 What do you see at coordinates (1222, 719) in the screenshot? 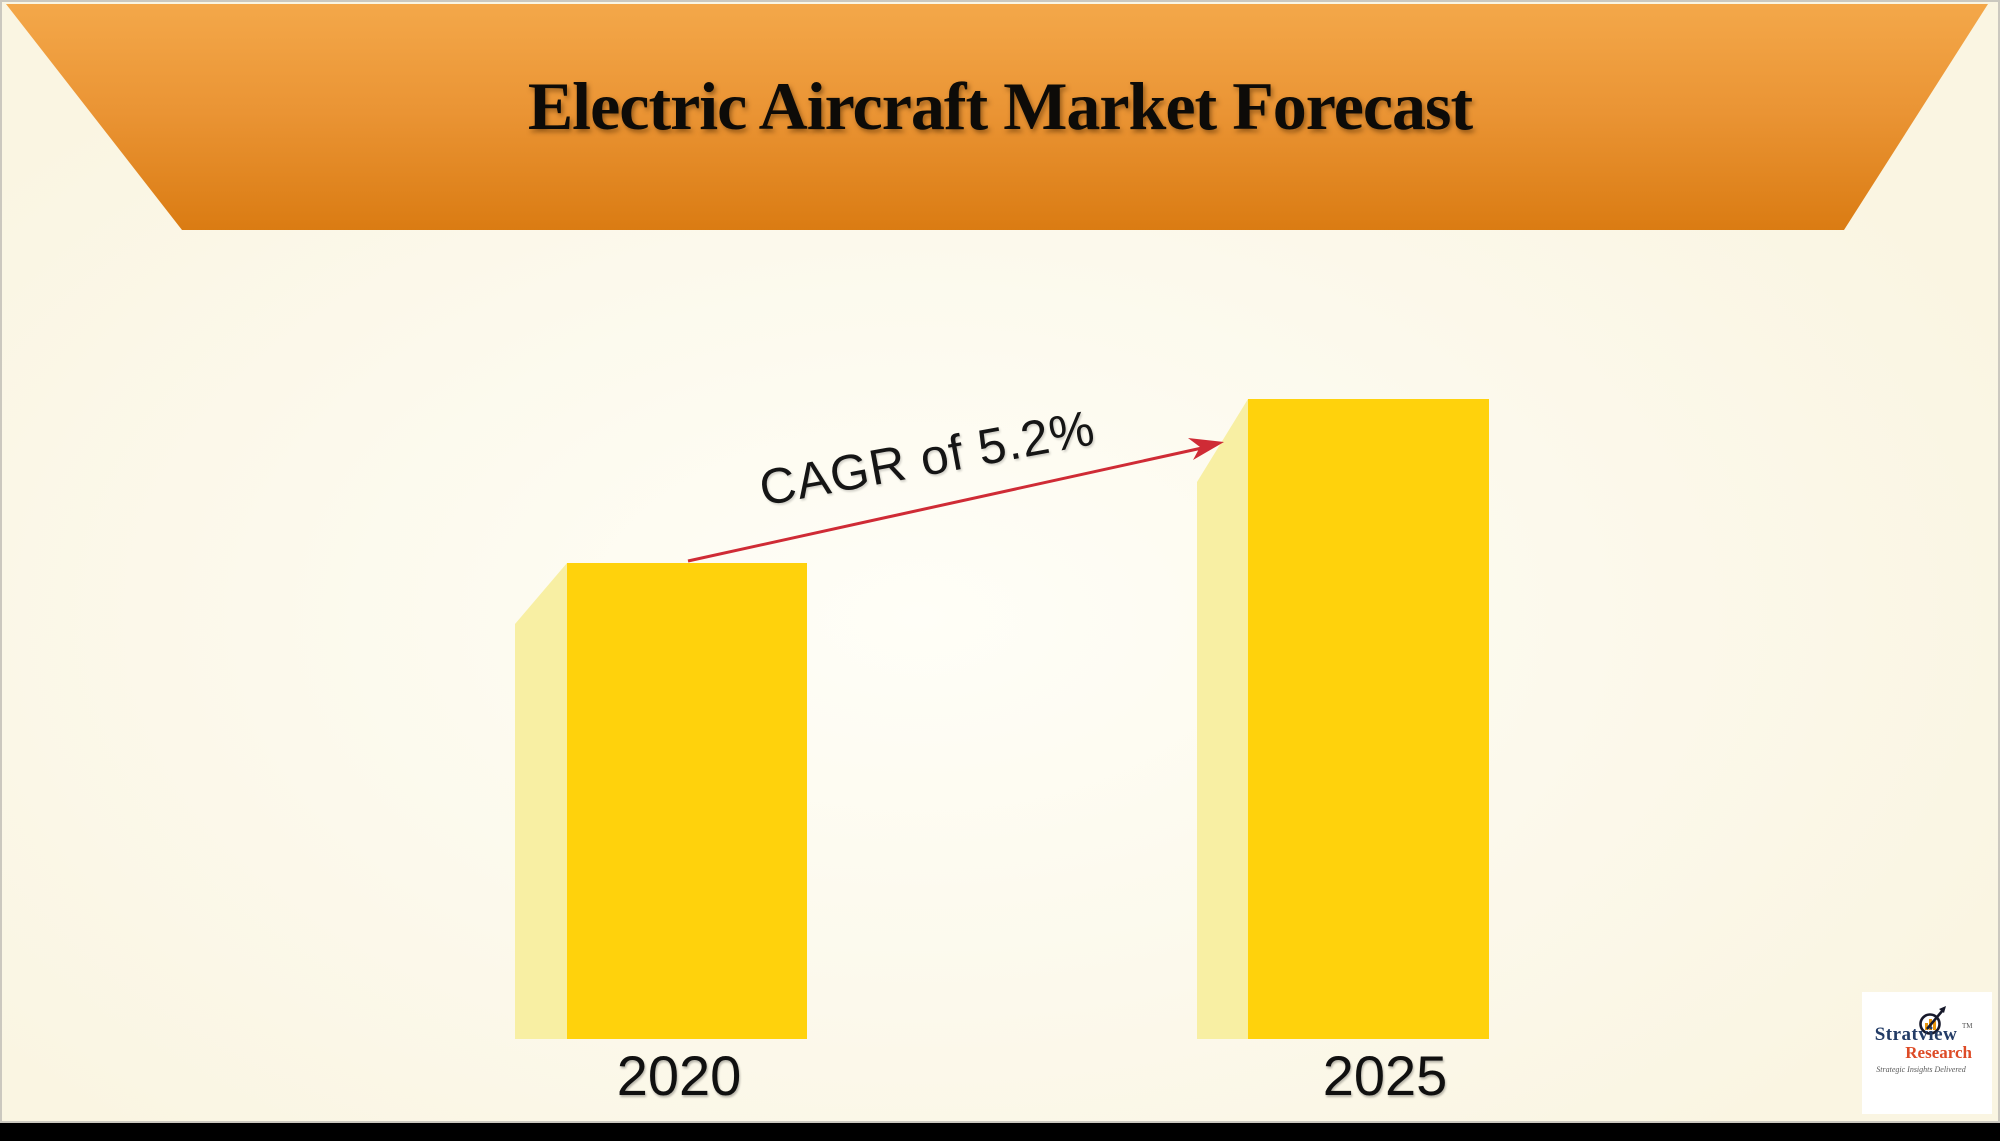
I see `bar-2025-side-face` at bounding box center [1222, 719].